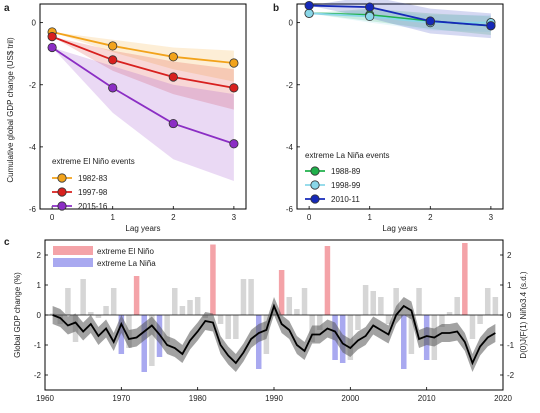 Image resolution: width=540 pixels, height=413 pixels. I want to click on panel-a-y-ticks: 0 -2 -4 -6, so click(36, 116).